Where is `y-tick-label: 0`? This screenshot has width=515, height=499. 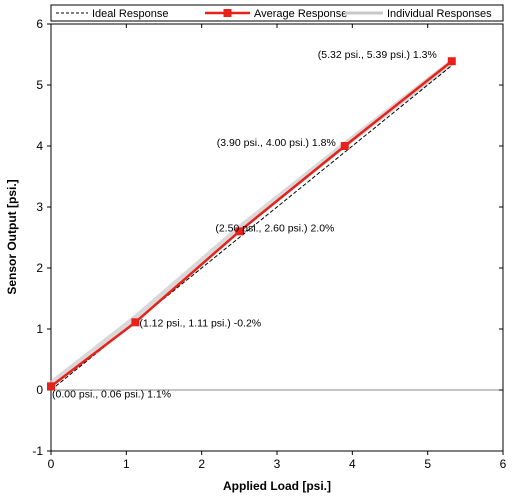 y-tick-label: 0 is located at coordinates (39, 390).